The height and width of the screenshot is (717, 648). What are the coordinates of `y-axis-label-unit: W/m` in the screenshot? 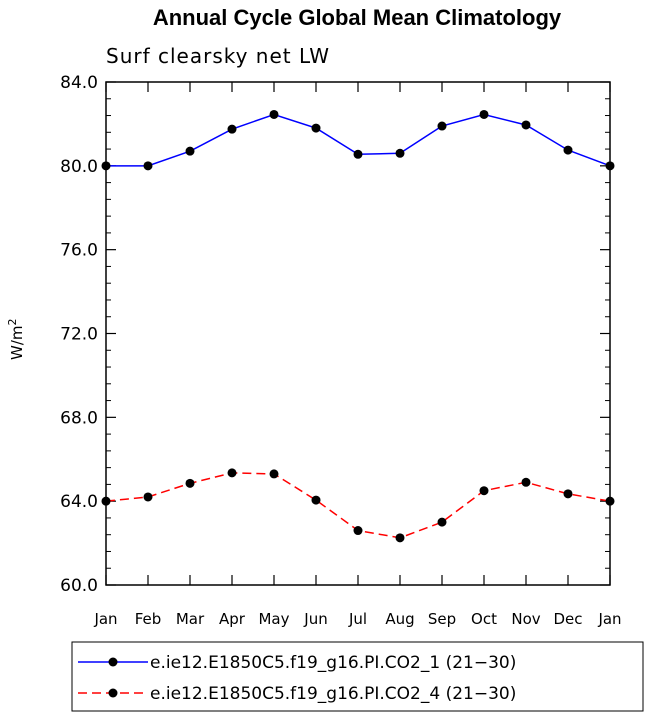 It's located at (17, 343).